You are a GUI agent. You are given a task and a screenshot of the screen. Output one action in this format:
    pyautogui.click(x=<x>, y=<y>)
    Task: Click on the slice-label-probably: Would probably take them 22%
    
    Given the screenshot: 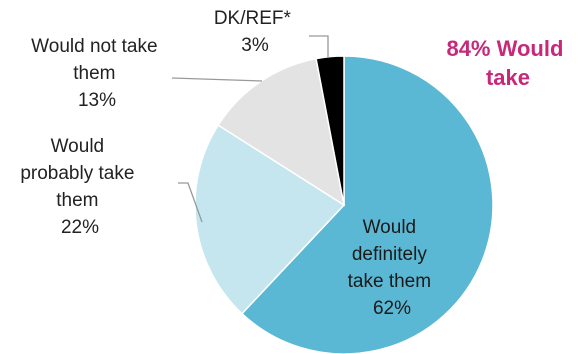 What is the action you would take?
    pyautogui.click(x=79, y=187)
    